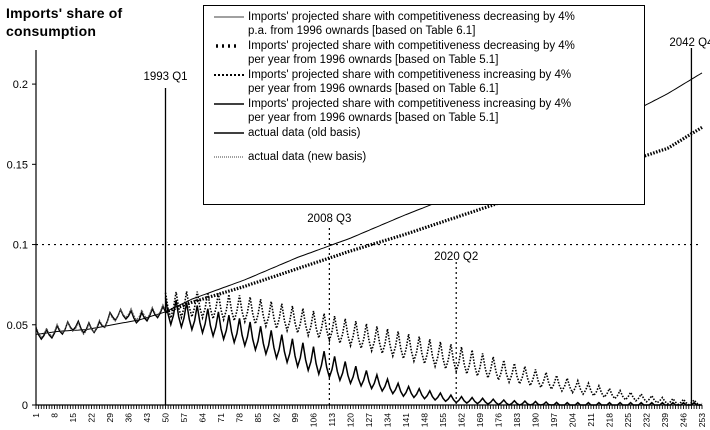 The height and width of the screenshot is (430, 710). Describe the element at coordinates (17, 165) in the screenshot. I see `y-tick-label: 0.15` at that location.